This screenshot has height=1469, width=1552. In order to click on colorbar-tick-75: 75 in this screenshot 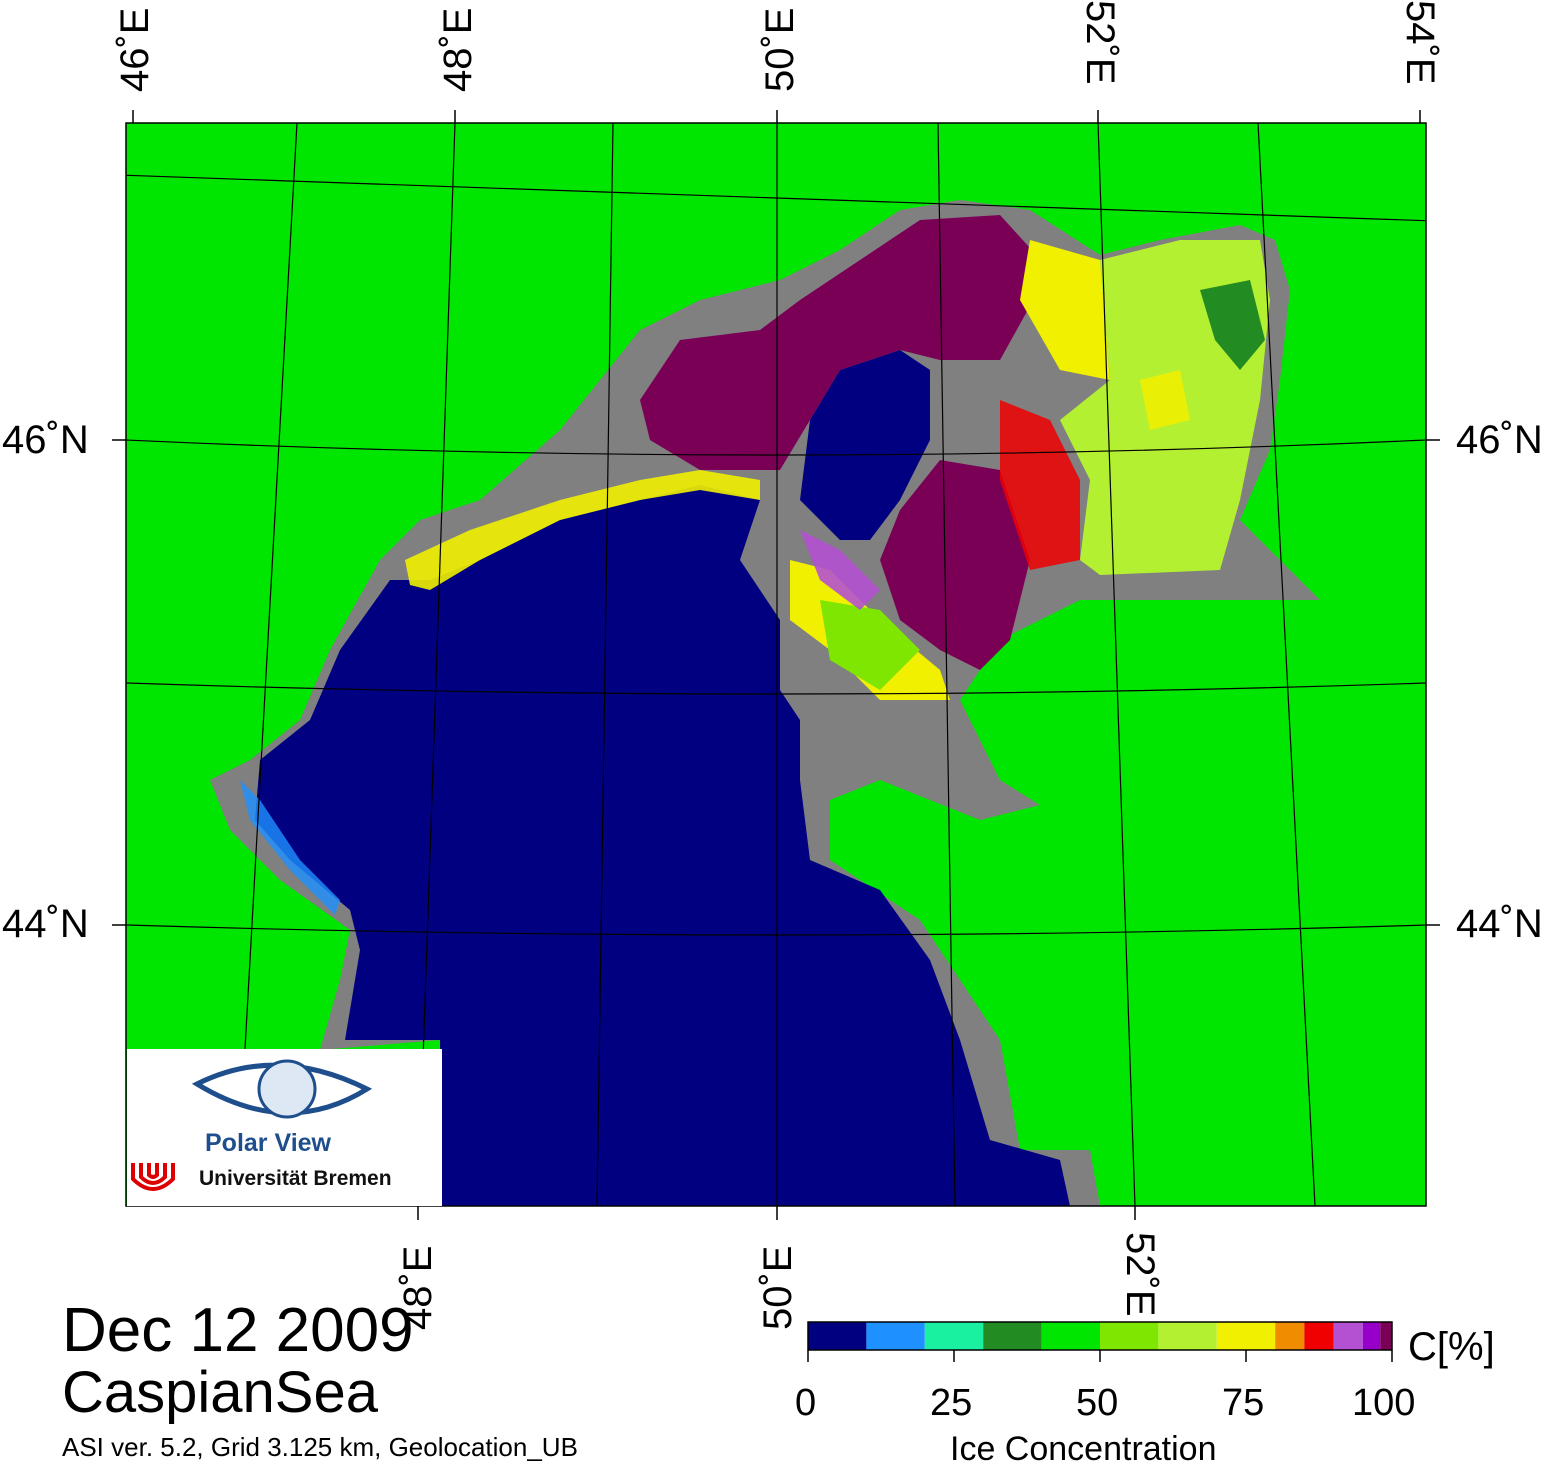, I will do `click(1243, 1403)`.